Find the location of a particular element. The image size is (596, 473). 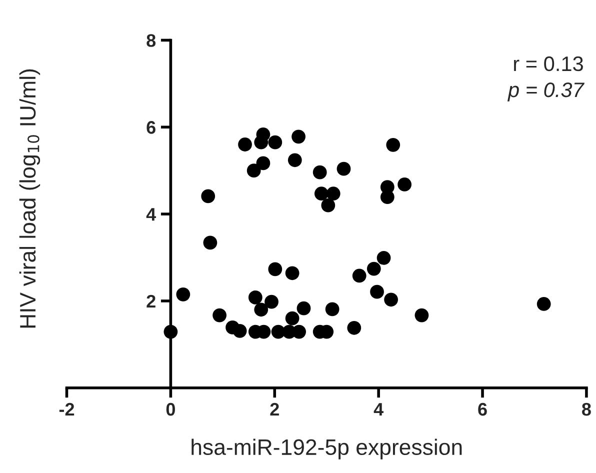

x-tick-label: 4 is located at coordinates (379, 409).